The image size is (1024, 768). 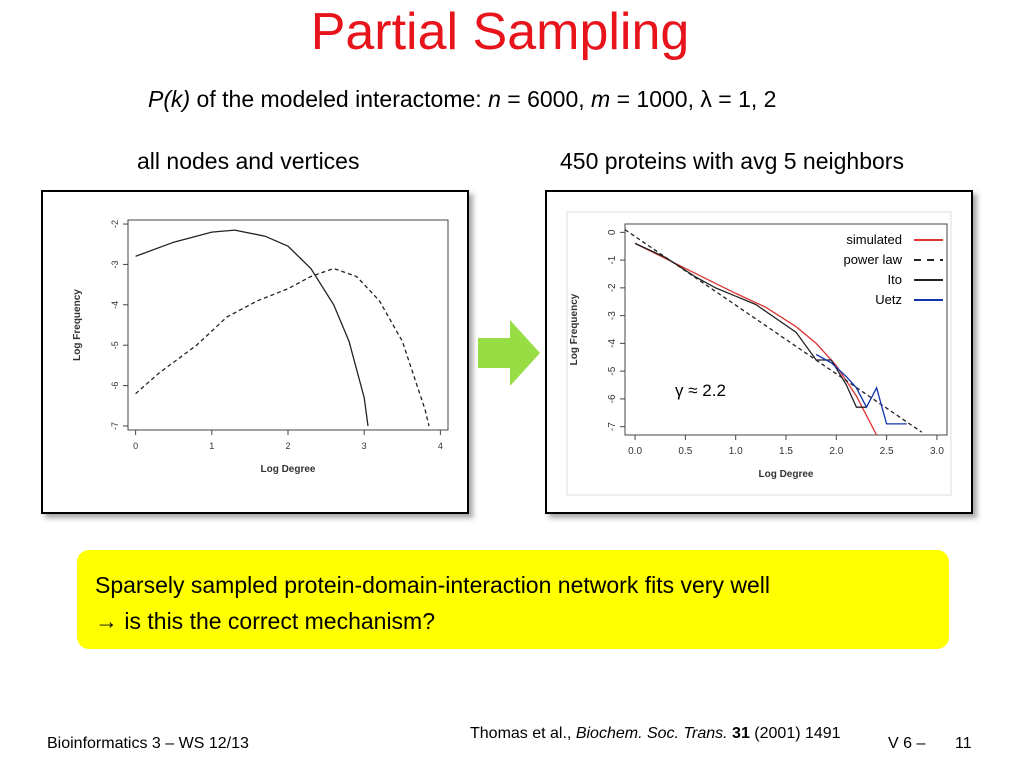 I want to click on footer-page-number: 11, so click(x=963, y=743).